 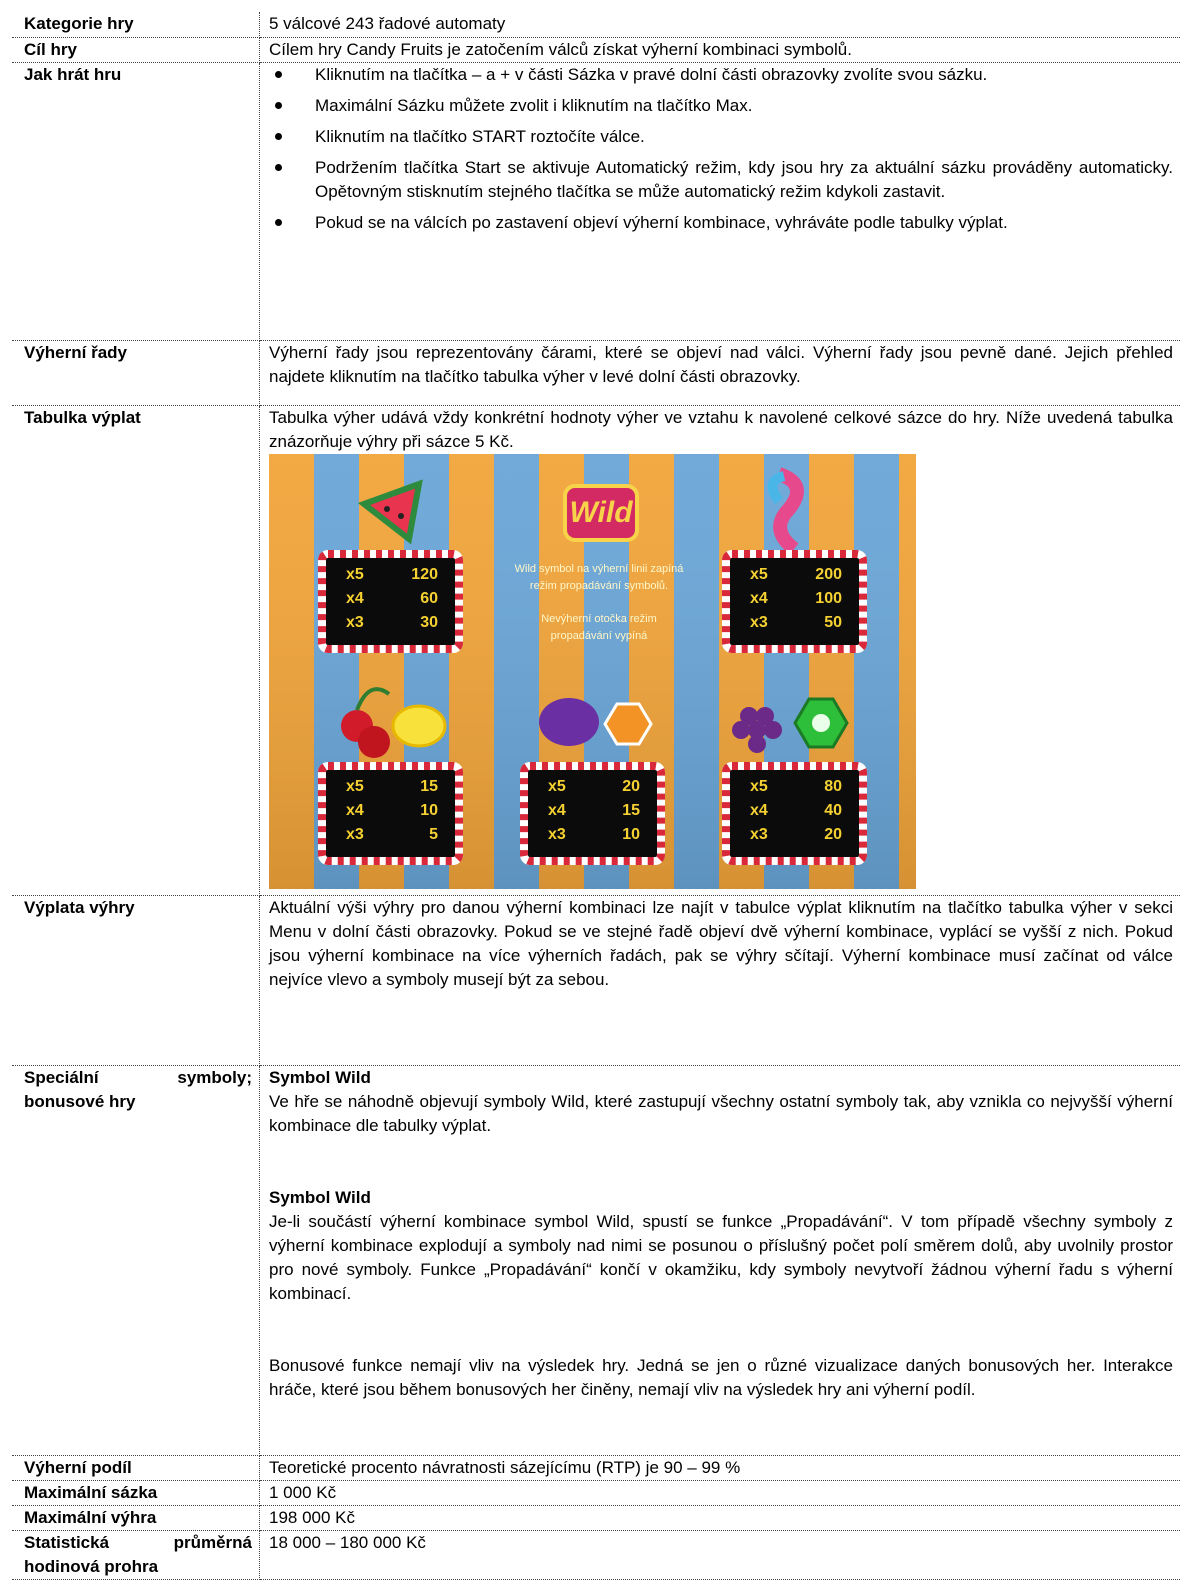 I want to click on row-label: Statistická průměrná hodinová prohra, so click(x=136, y=1555).